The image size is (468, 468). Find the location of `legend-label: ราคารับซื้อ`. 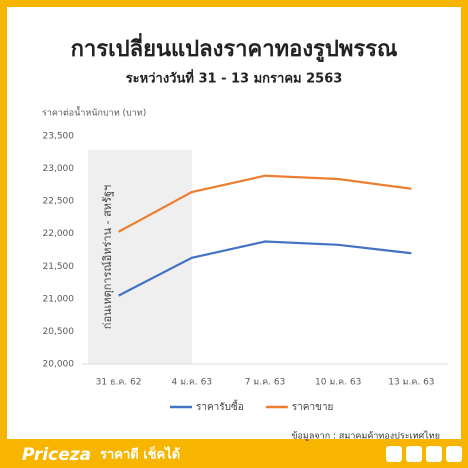

legend-label: ราคารับซื้อ is located at coordinates (220, 406).